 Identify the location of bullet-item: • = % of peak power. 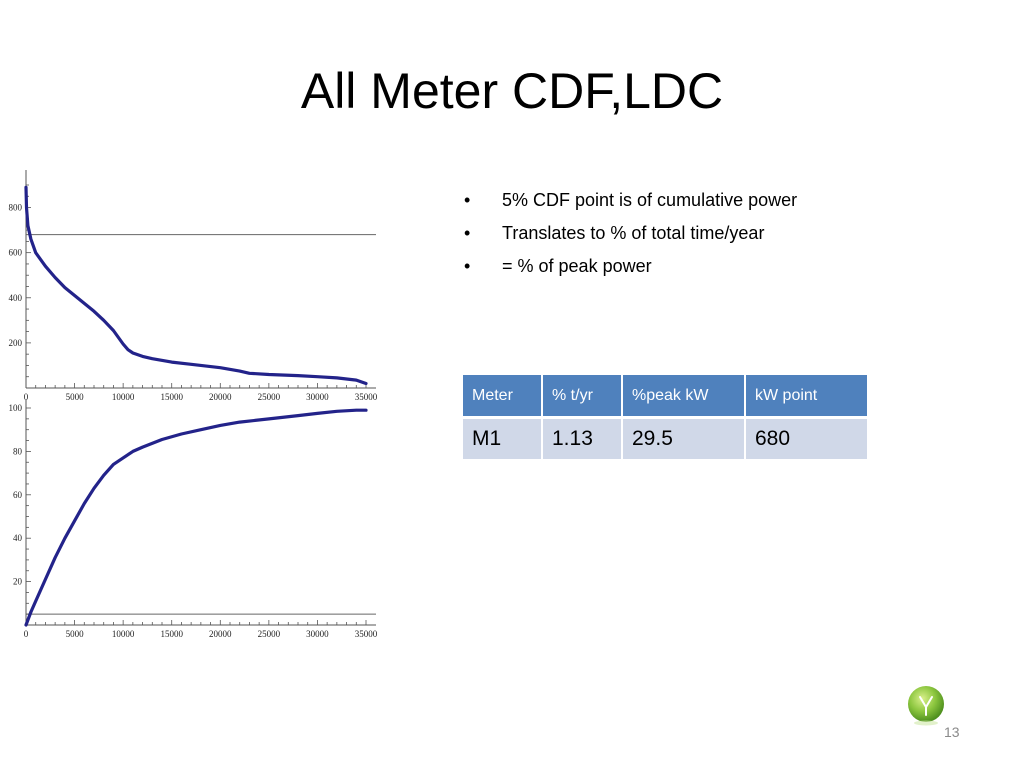
(629, 266).